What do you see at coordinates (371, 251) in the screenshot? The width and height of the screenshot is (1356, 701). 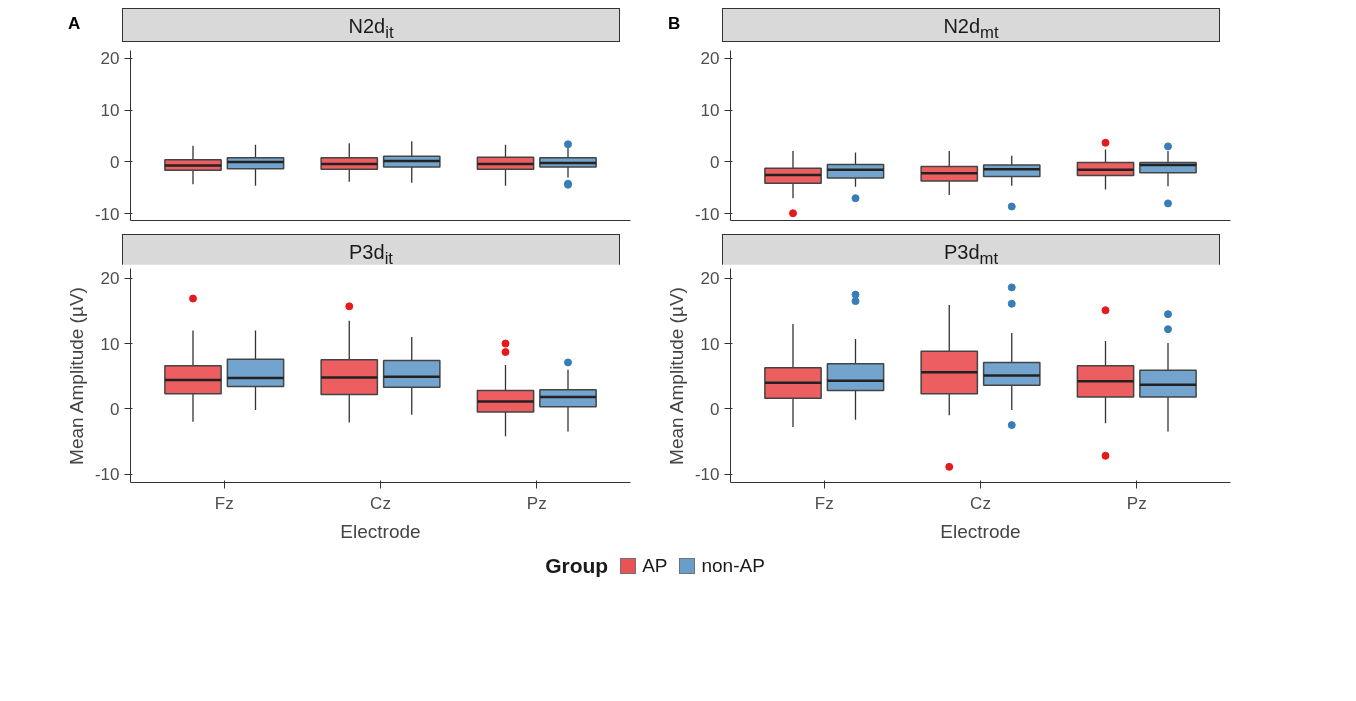 I see `chart-title: P3d$_{it}$` at bounding box center [371, 251].